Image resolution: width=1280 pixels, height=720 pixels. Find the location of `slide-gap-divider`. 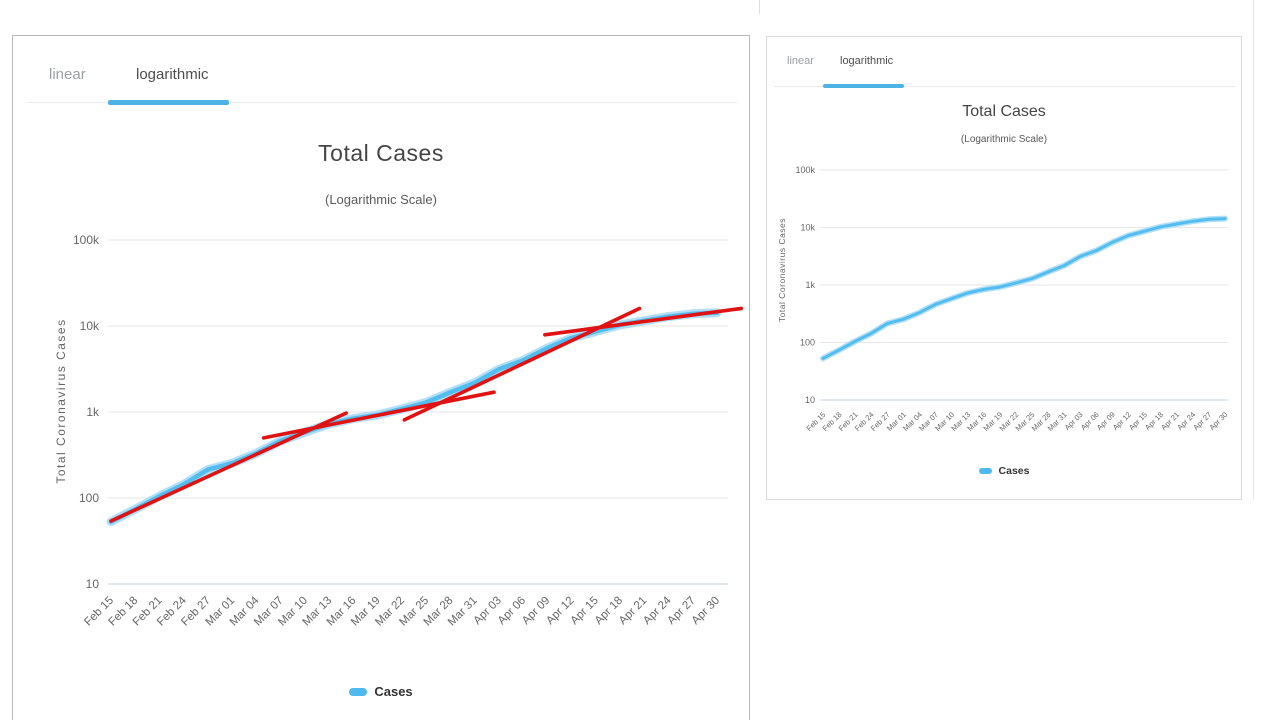

slide-gap-divider is located at coordinates (759, 7).